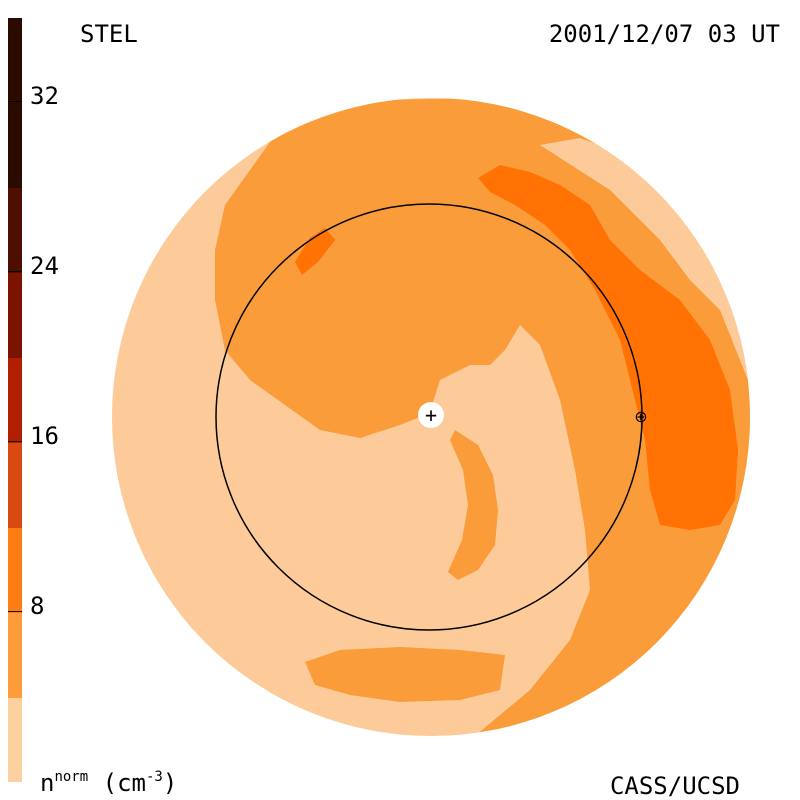  What do you see at coordinates (109, 34) in the screenshot?
I see `observatory-label: STEL` at bounding box center [109, 34].